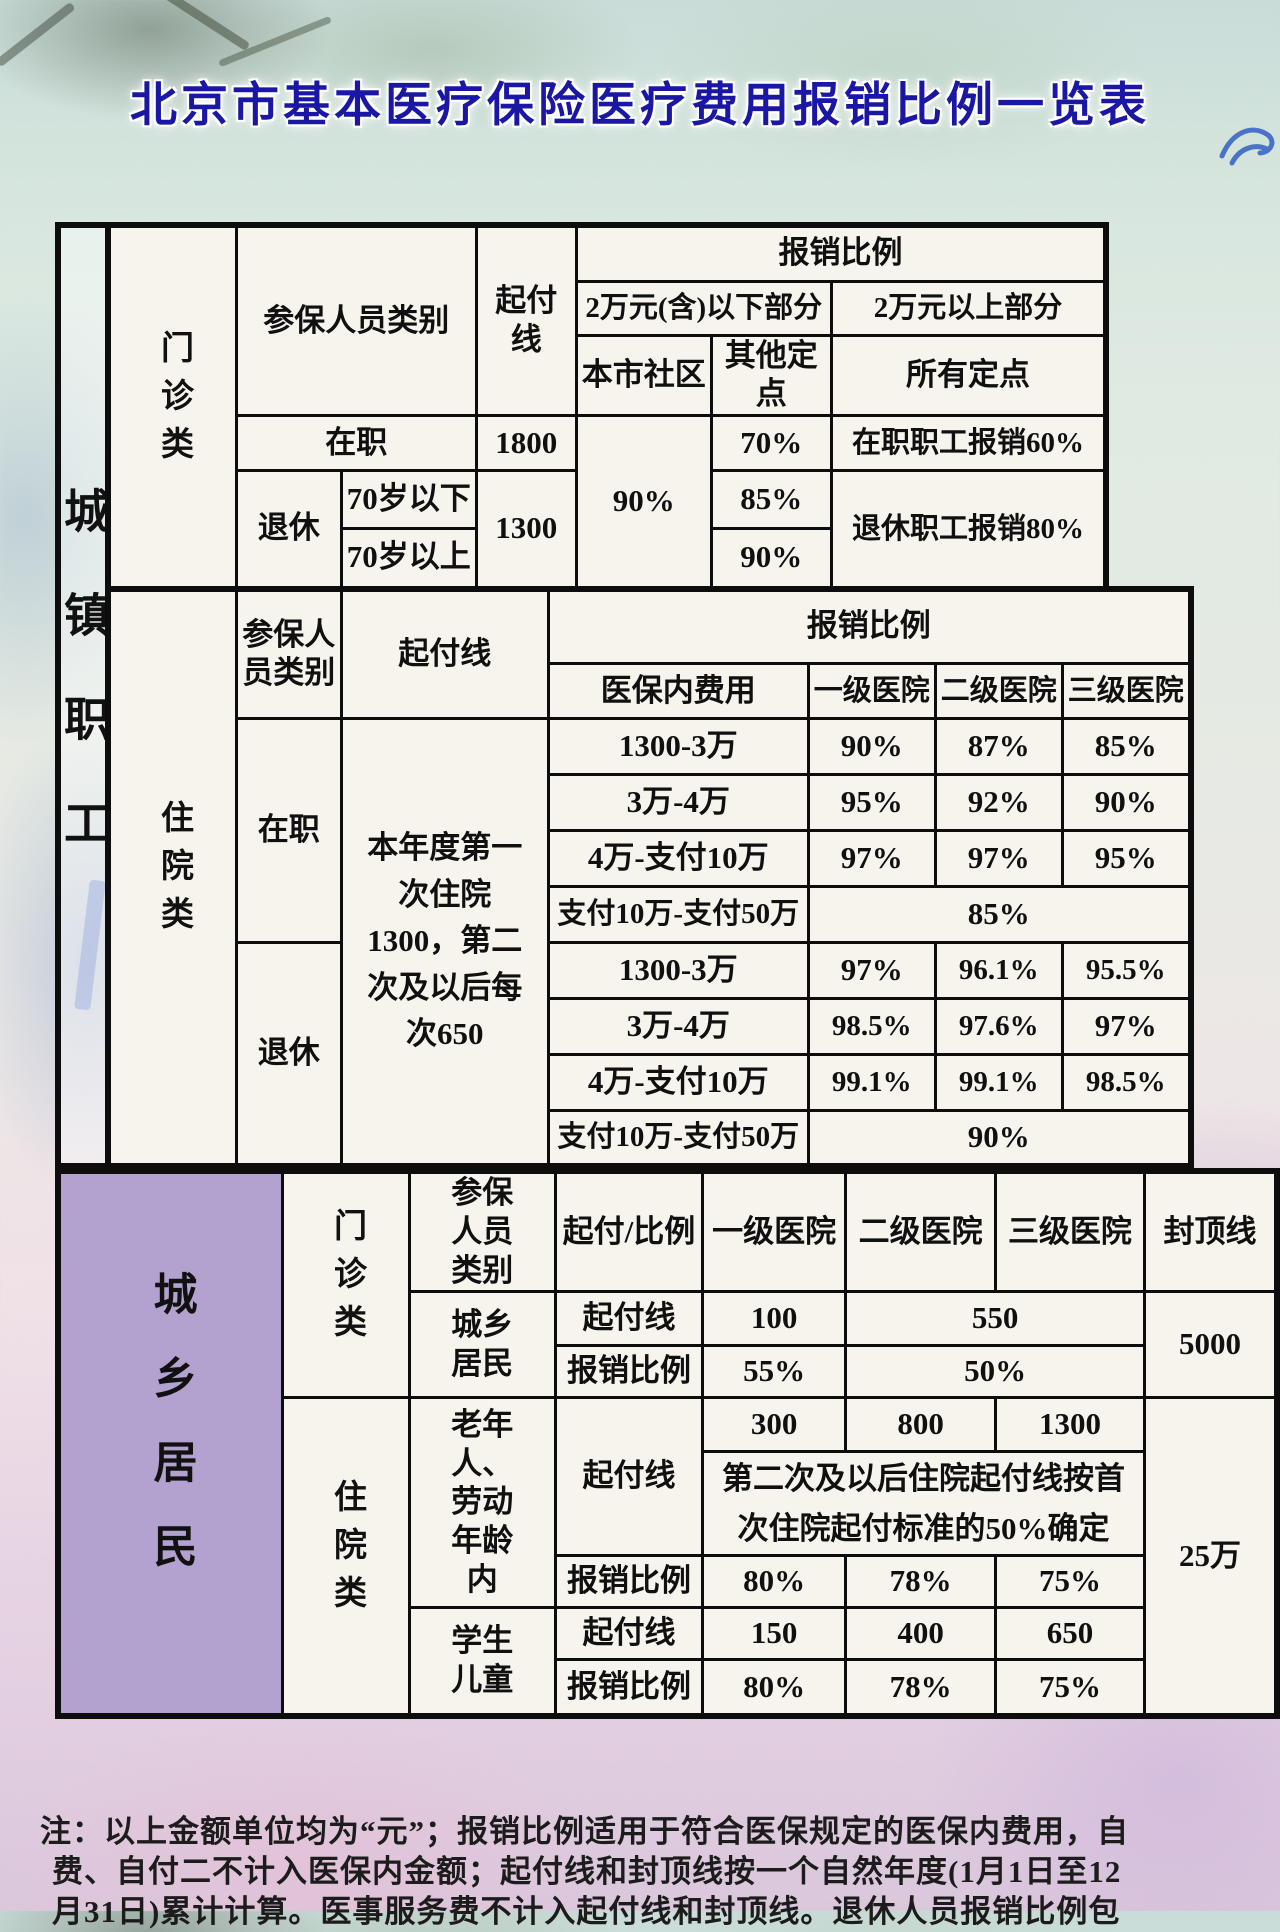  I want to click on footnote-line: 费、自付二不计入医保内金额；起付线和封顶线按一个自然年度(1月1日至12, so click(587, 1871).